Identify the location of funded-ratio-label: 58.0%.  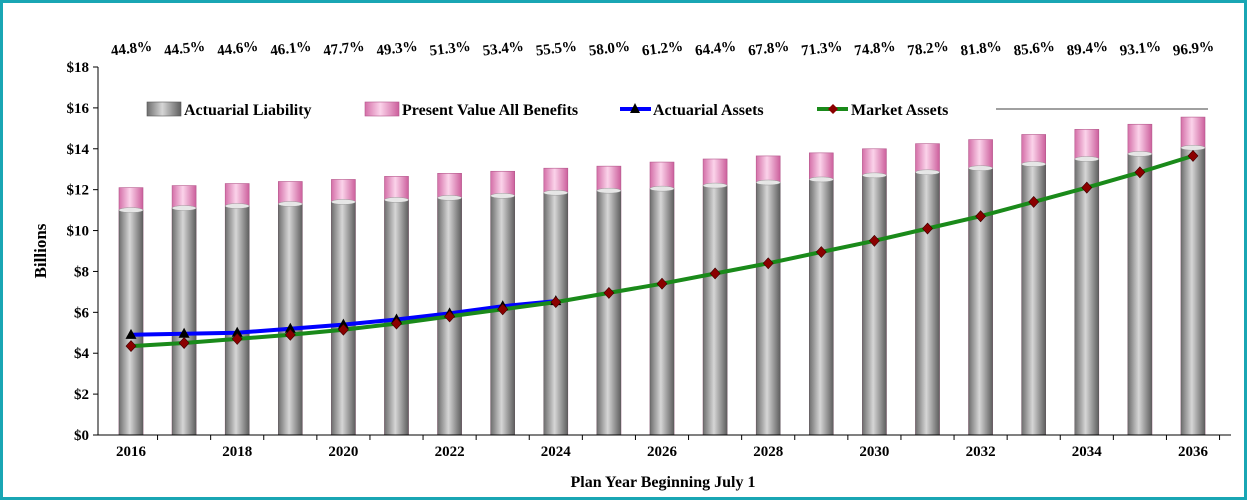
(609, 49).